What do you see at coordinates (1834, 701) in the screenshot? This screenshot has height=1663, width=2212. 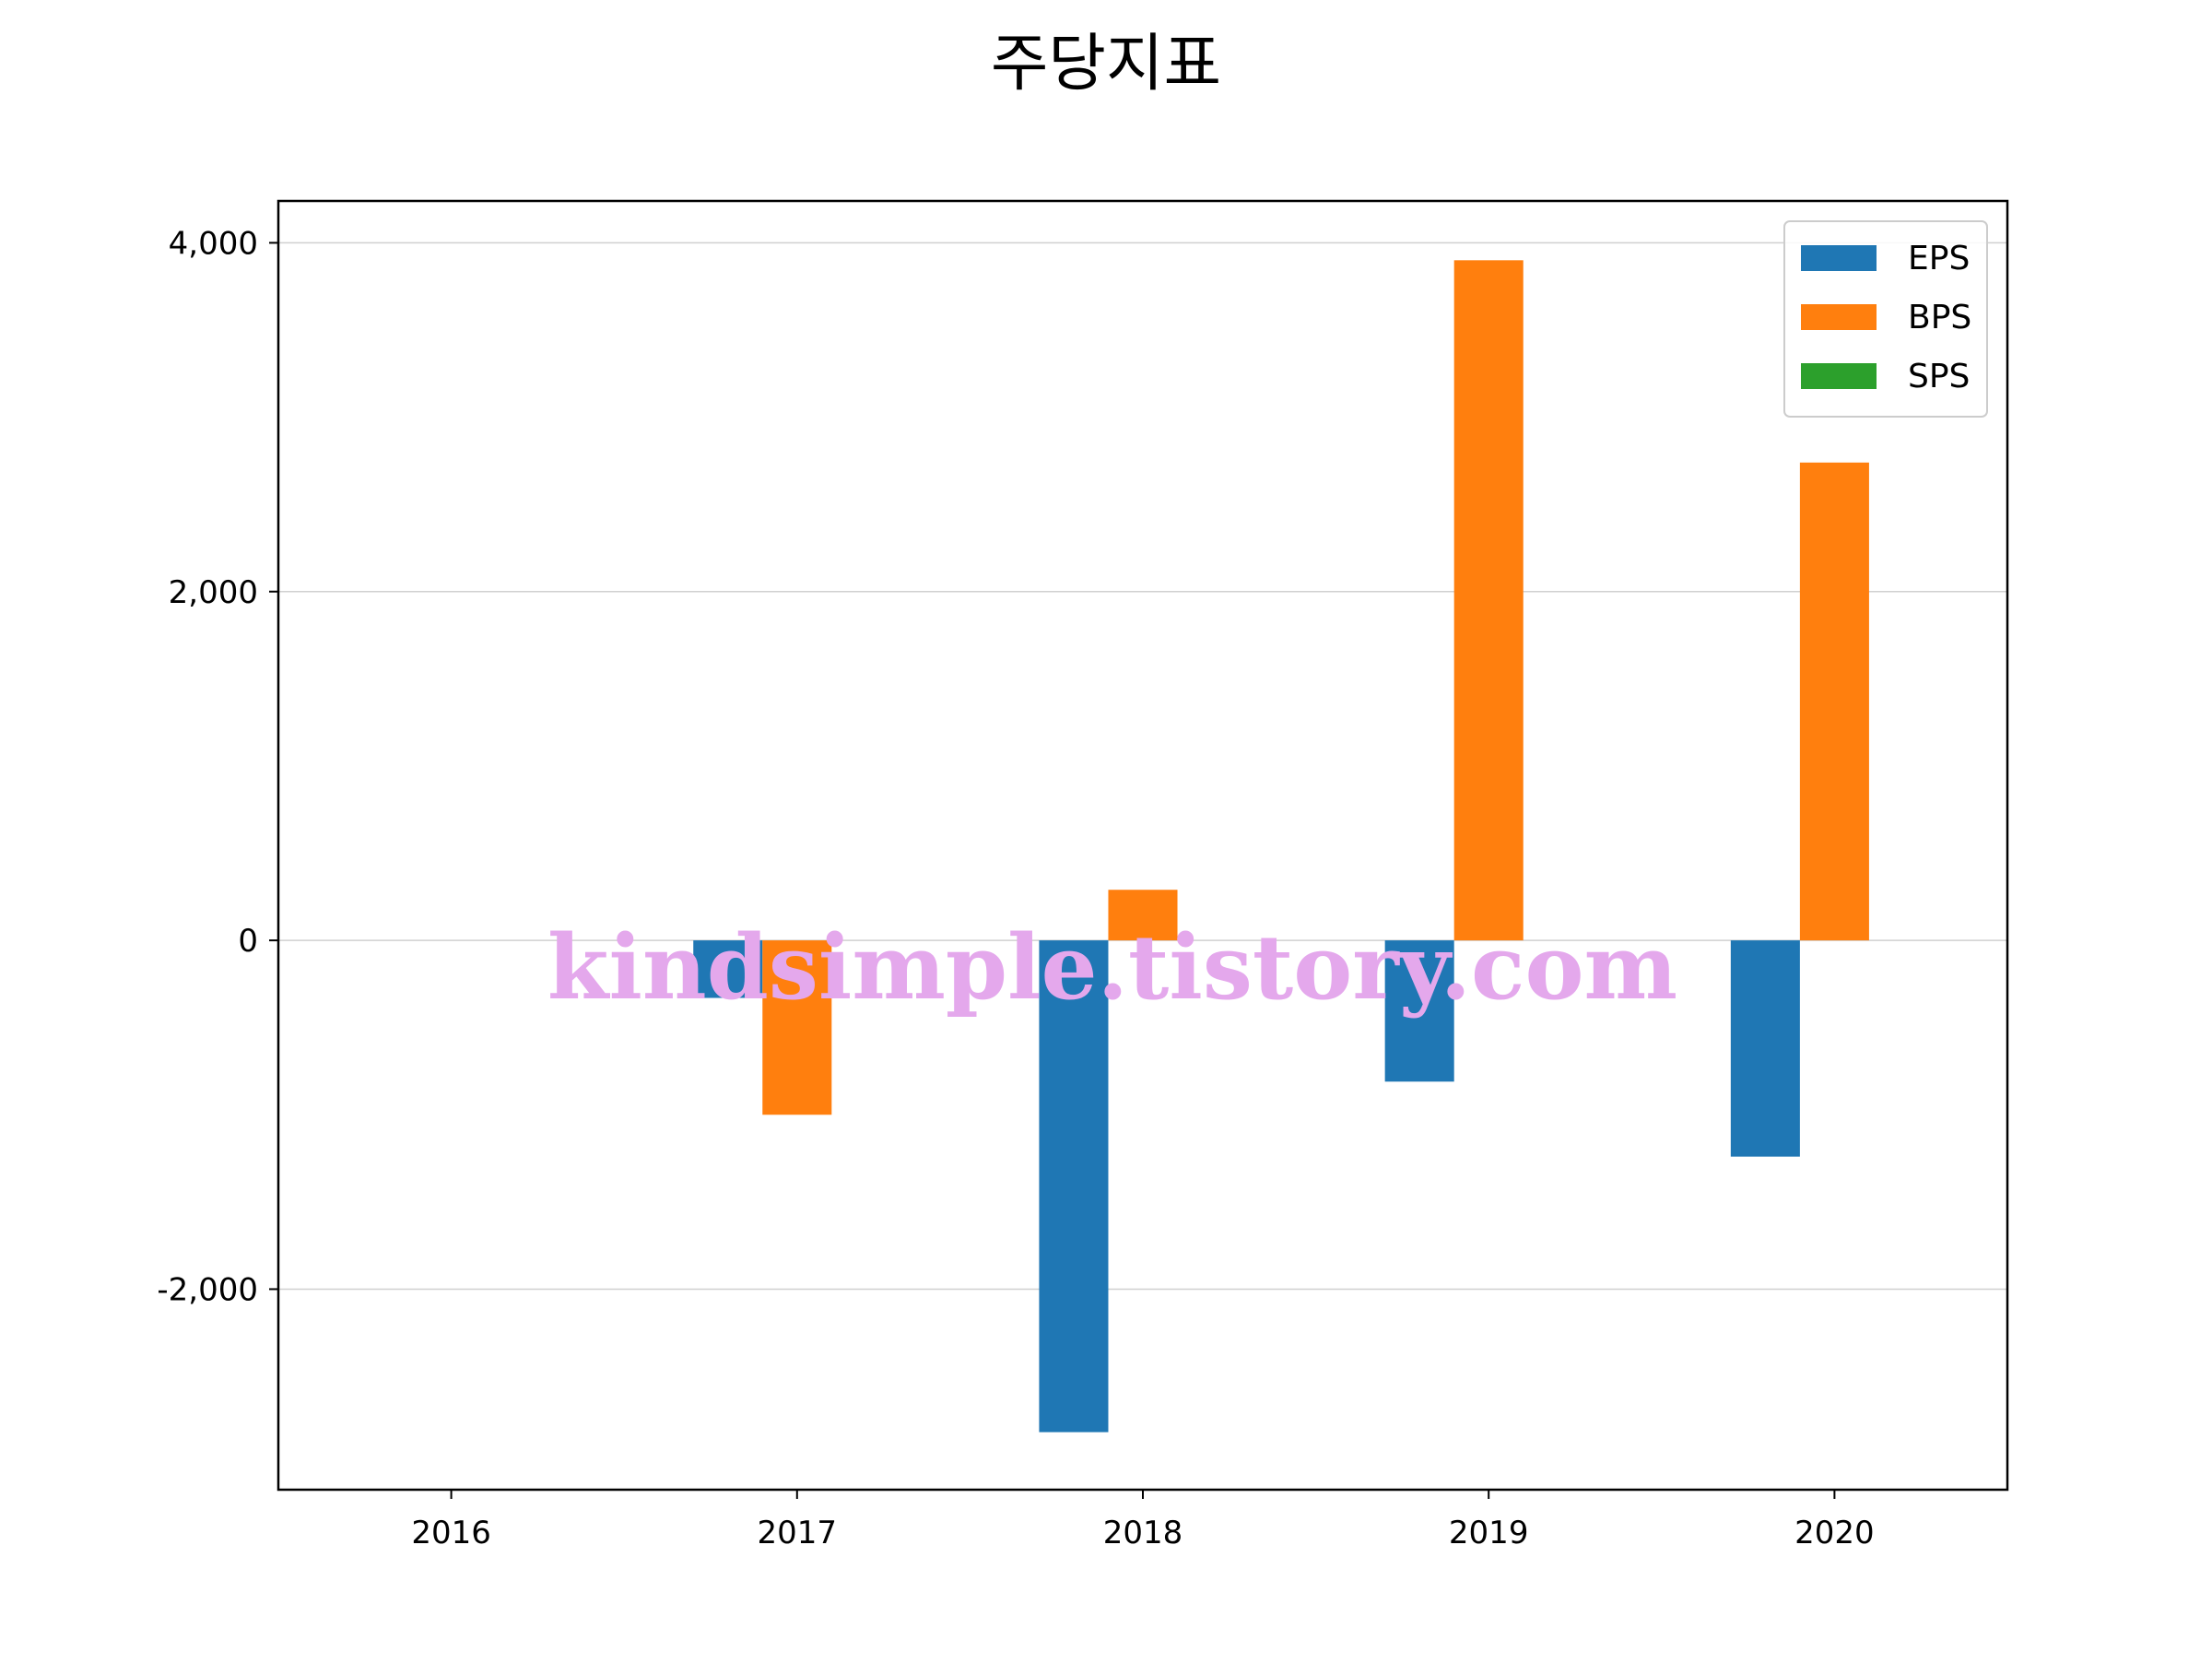 I see `bar-bps-2020` at bounding box center [1834, 701].